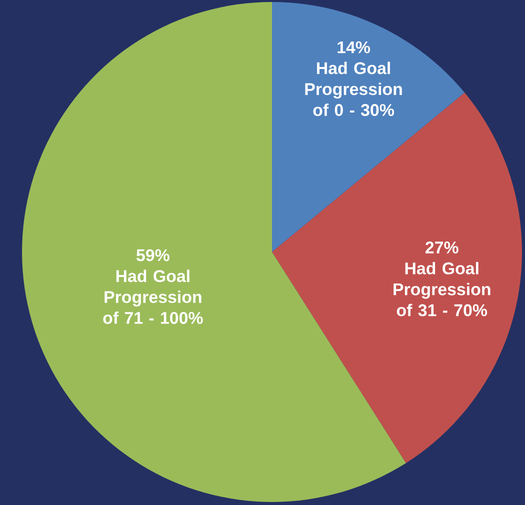 Image resolution: width=525 pixels, height=505 pixels. Describe the element at coordinates (354, 47) in the screenshot. I see `data-label: 14%` at that location.